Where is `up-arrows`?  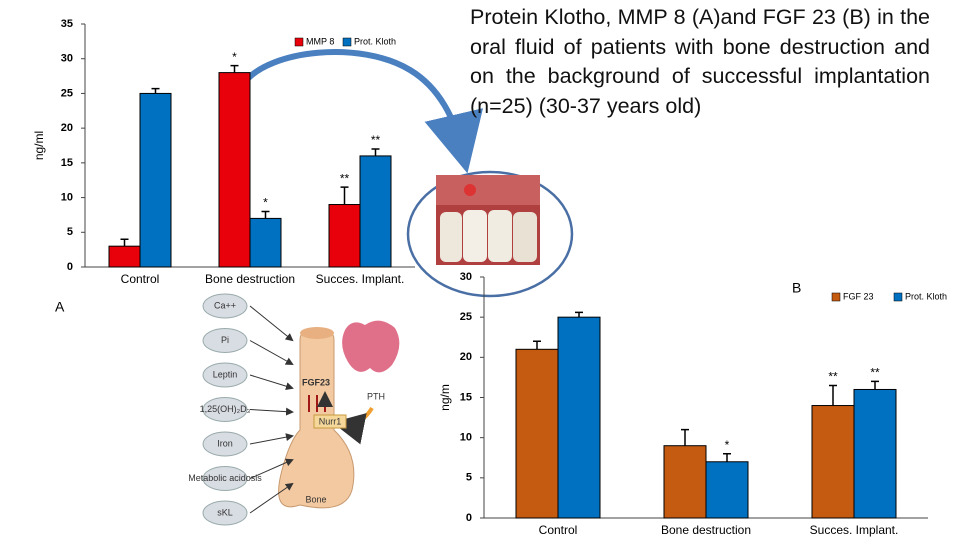
up-arrows is located at coordinates (316, 403).